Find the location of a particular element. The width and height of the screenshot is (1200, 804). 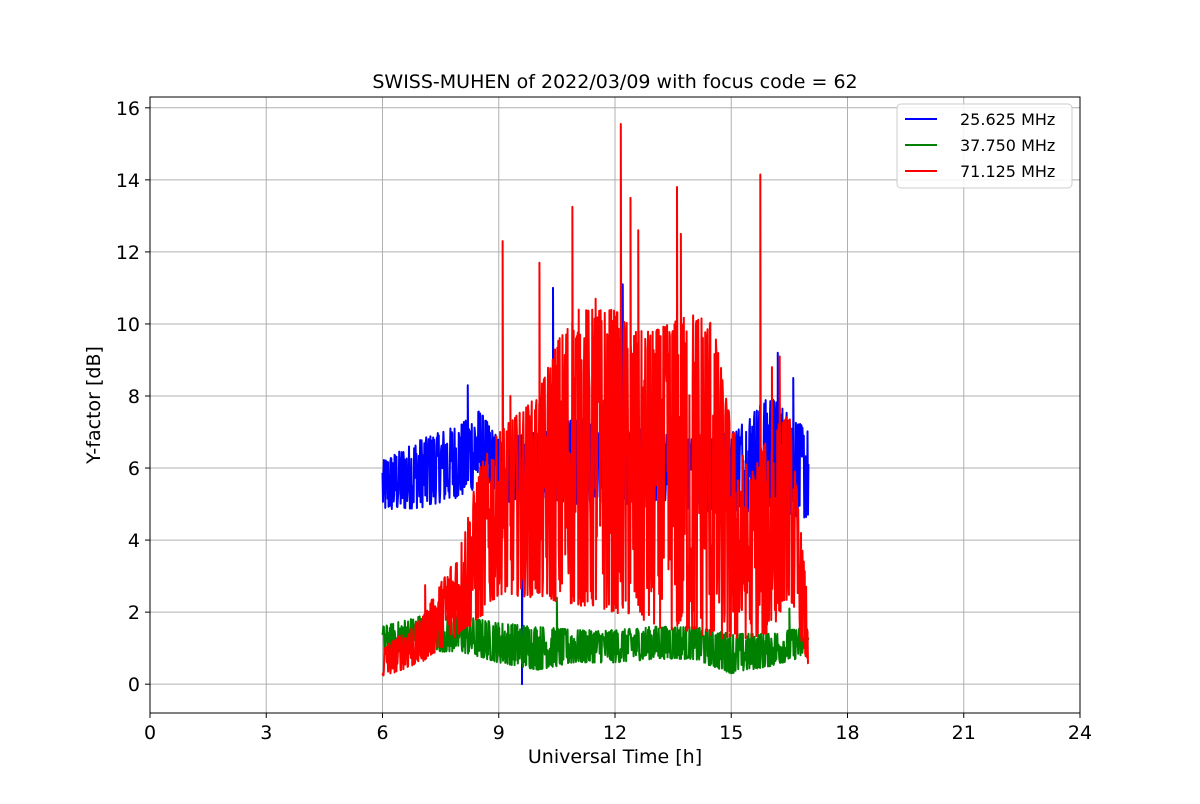

legend-label: 37.750 MHz is located at coordinates (1007, 145).